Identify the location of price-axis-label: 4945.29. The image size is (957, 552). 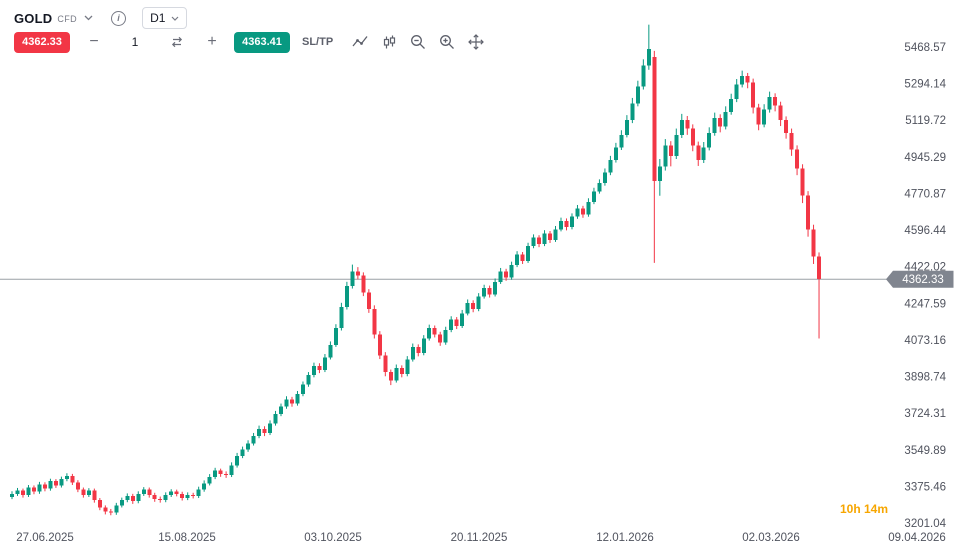
(925, 158).